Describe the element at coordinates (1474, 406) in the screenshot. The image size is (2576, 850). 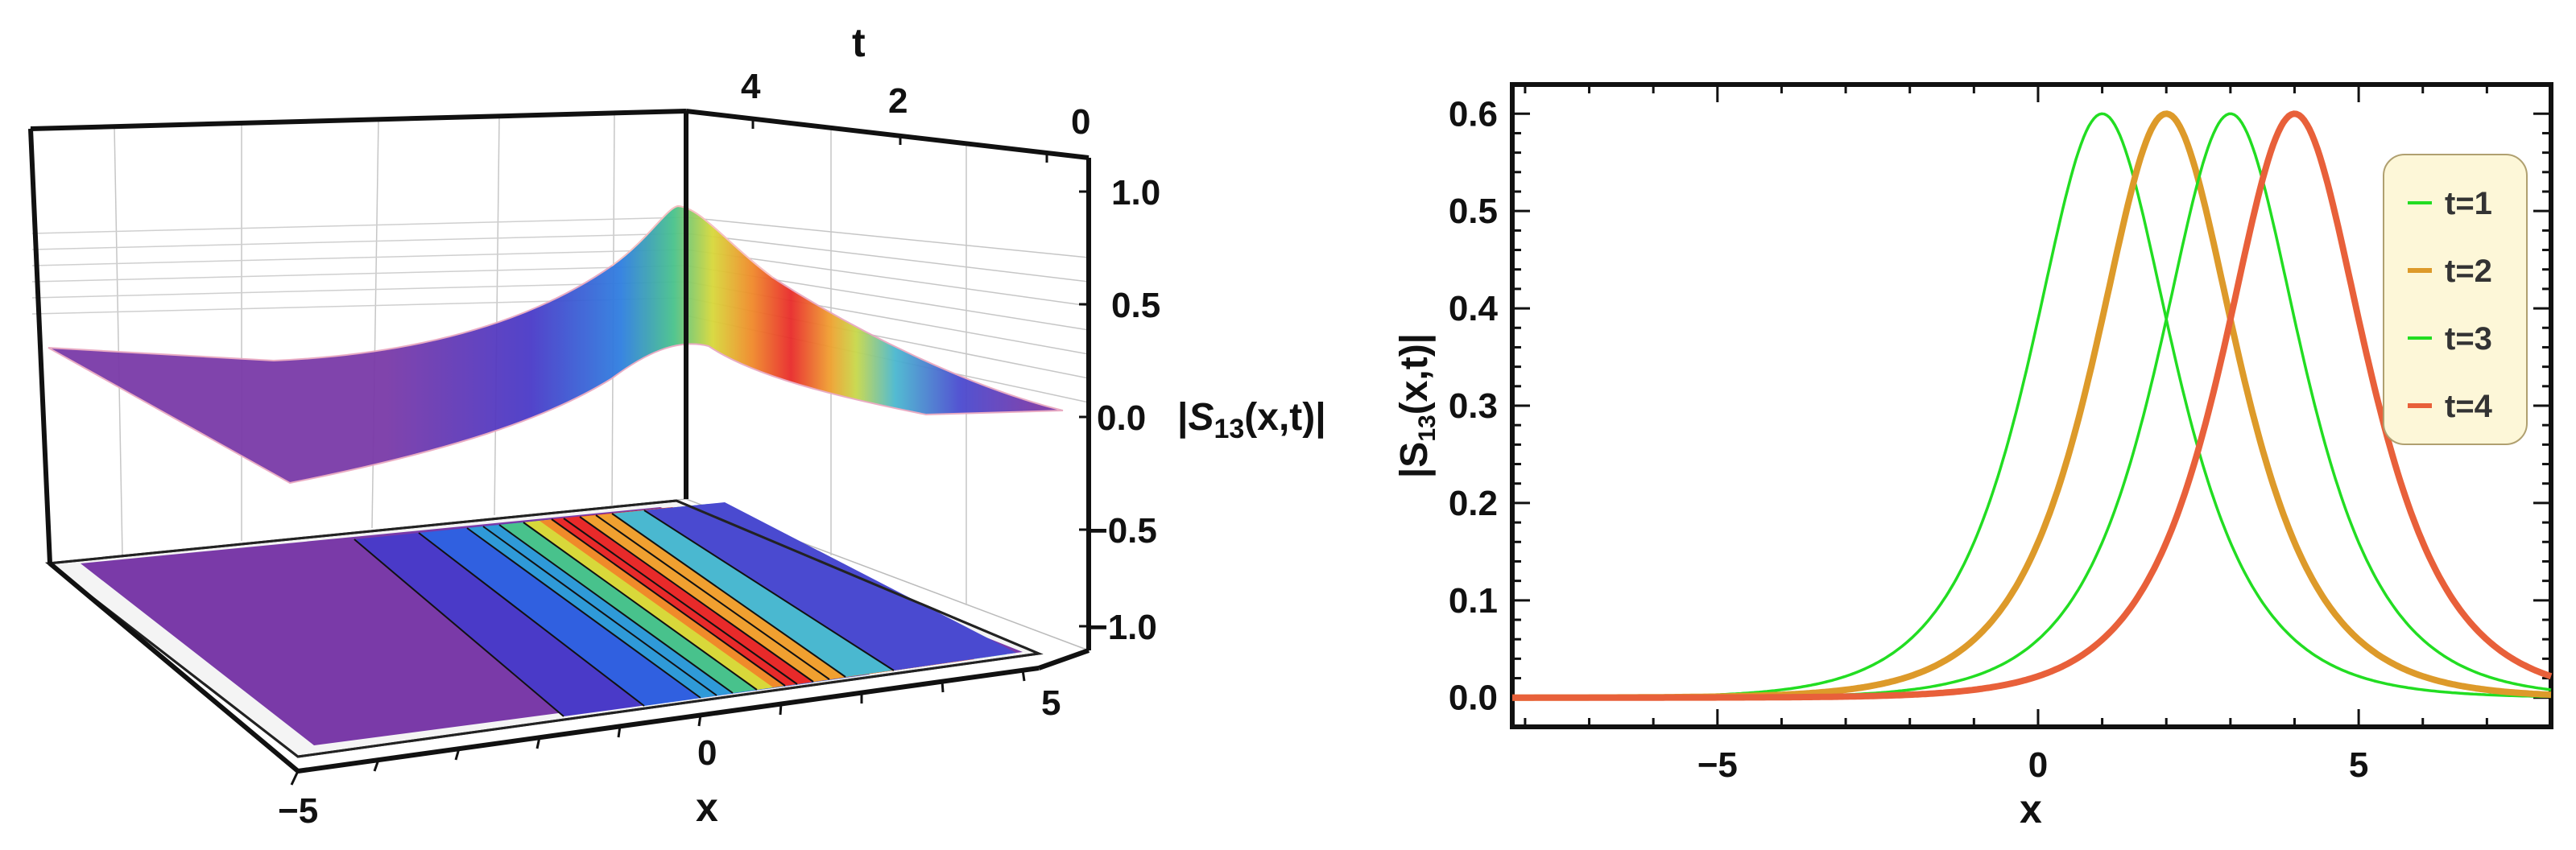
I see `y-tick-label: 0.3` at that location.